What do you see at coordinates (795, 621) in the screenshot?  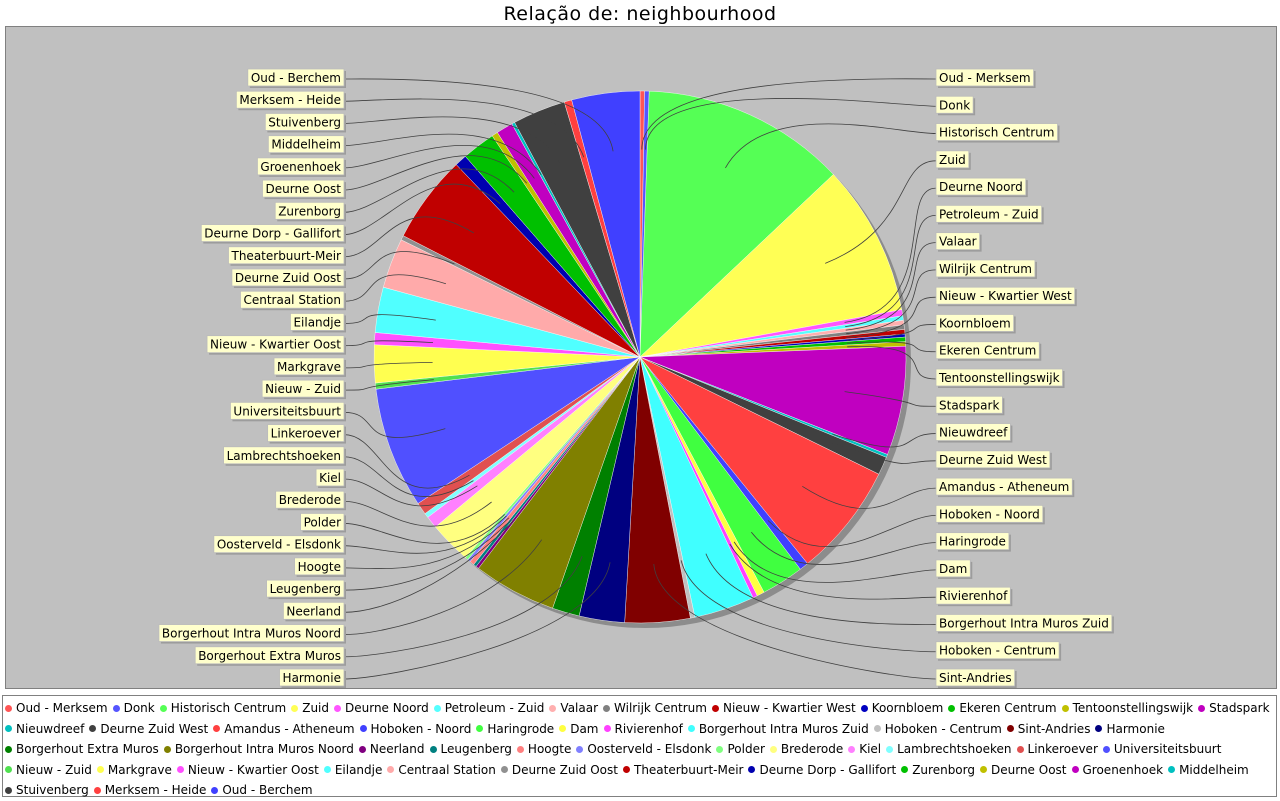 I see `leader-line-sint-andries` at bounding box center [795, 621].